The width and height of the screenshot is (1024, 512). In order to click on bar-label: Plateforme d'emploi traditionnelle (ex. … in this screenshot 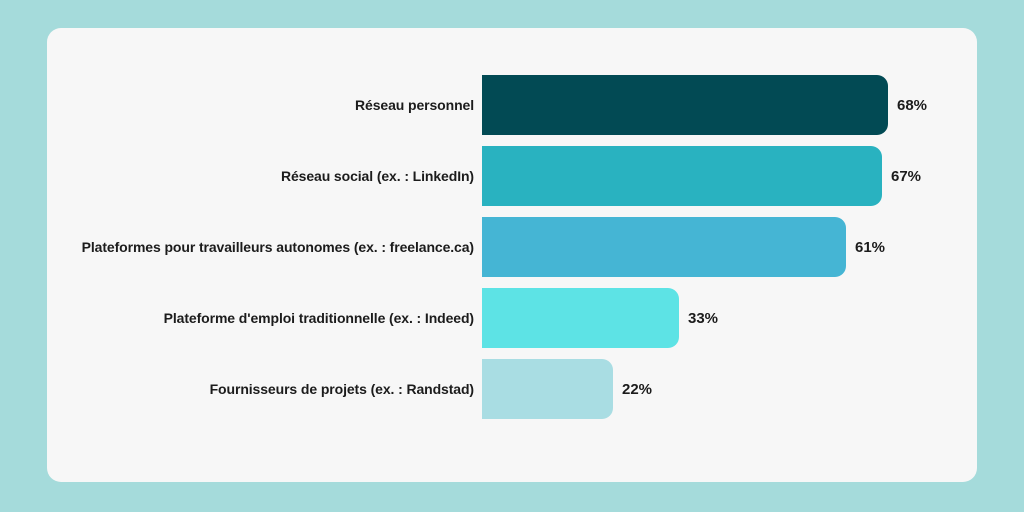, I will do `click(318, 318)`.